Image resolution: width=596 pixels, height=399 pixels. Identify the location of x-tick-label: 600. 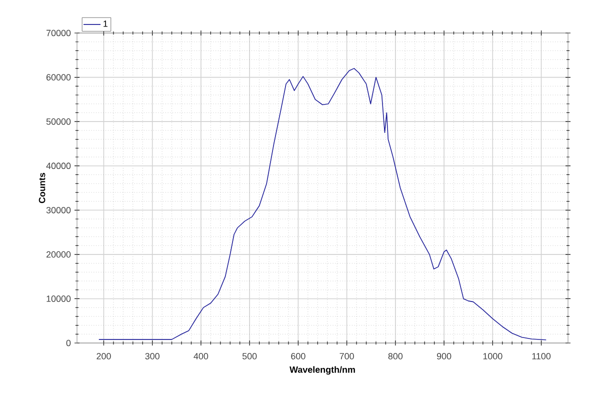
(298, 356).